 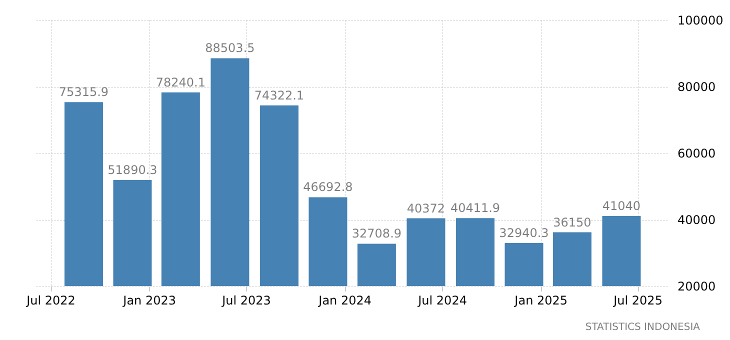 What do you see at coordinates (697, 220) in the screenshot?
I see `y-tick-label: 40000` at bounding box center [697, 220].